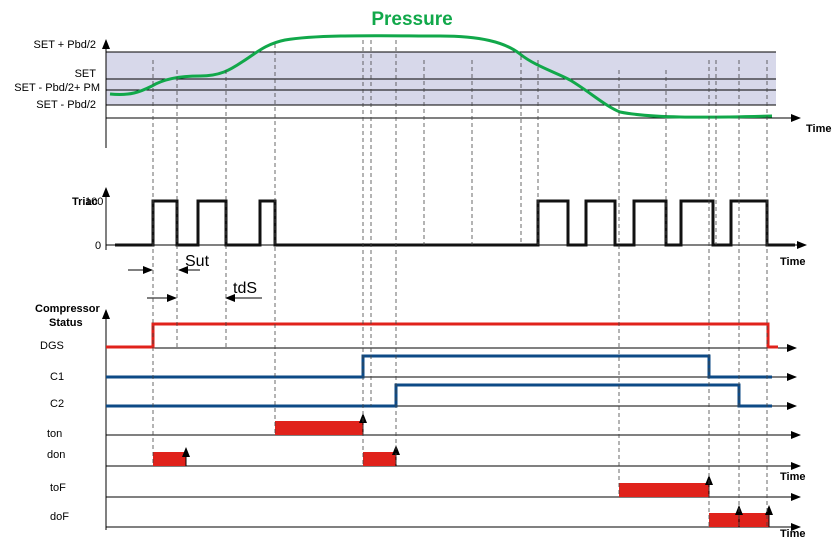 The width and height of the screenshot is (832, 538). I want to click on row-label-dgs: DGS, so click(52, 346).